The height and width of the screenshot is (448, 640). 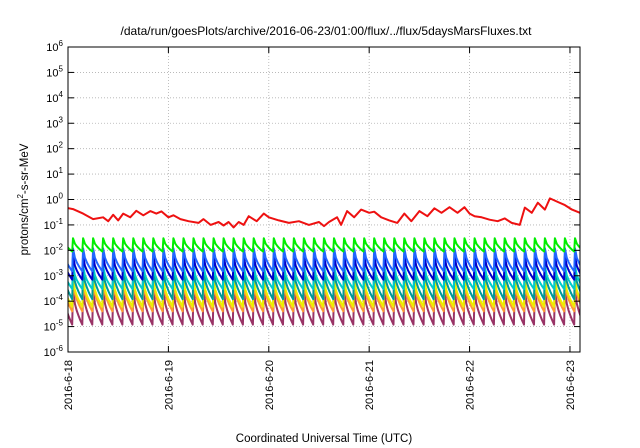 What do you see at coordinates (370, 385) in the screenshot?
I see `x-tick-label: 2016-6-21` at bounding box center [370, 385].